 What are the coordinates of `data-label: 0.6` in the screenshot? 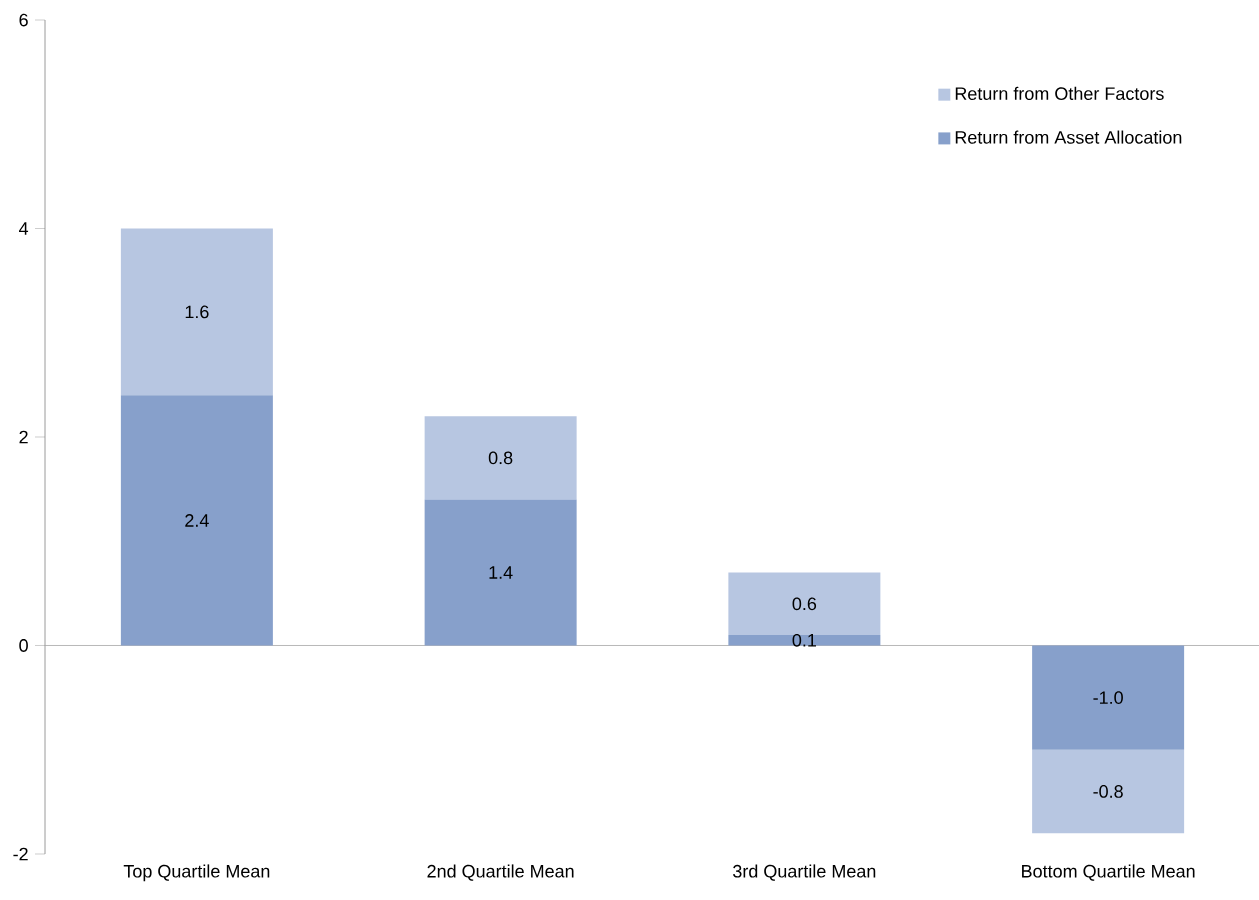 It's located at (804, 604).